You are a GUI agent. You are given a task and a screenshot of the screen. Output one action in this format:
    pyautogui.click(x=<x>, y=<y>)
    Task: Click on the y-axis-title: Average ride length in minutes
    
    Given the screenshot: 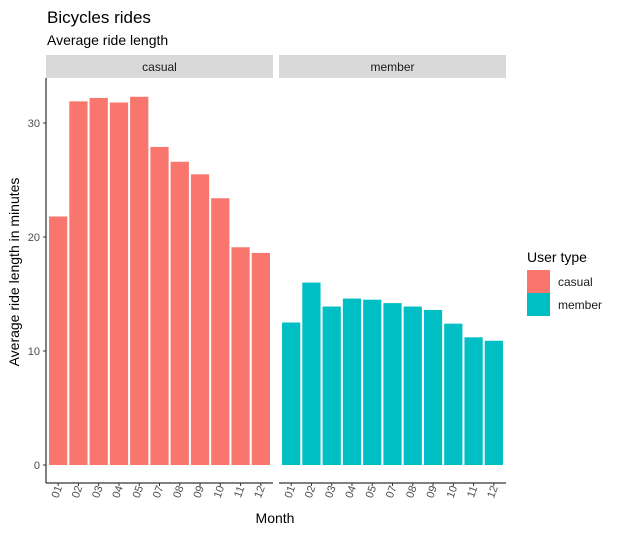 What is the action you would take?
    pyautogui.click(x=14, y=272)
    